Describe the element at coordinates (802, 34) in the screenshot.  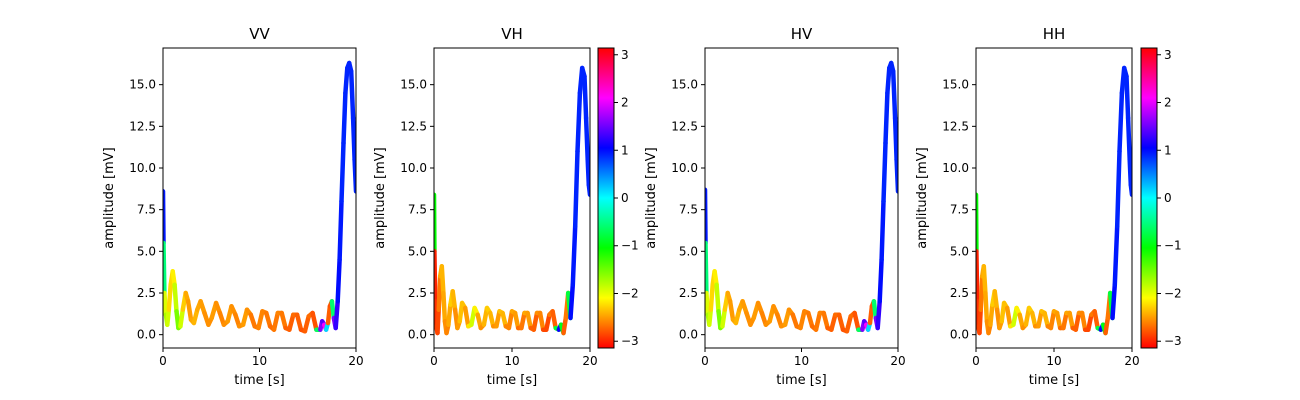
I see `subplot-title: HV` at that location.